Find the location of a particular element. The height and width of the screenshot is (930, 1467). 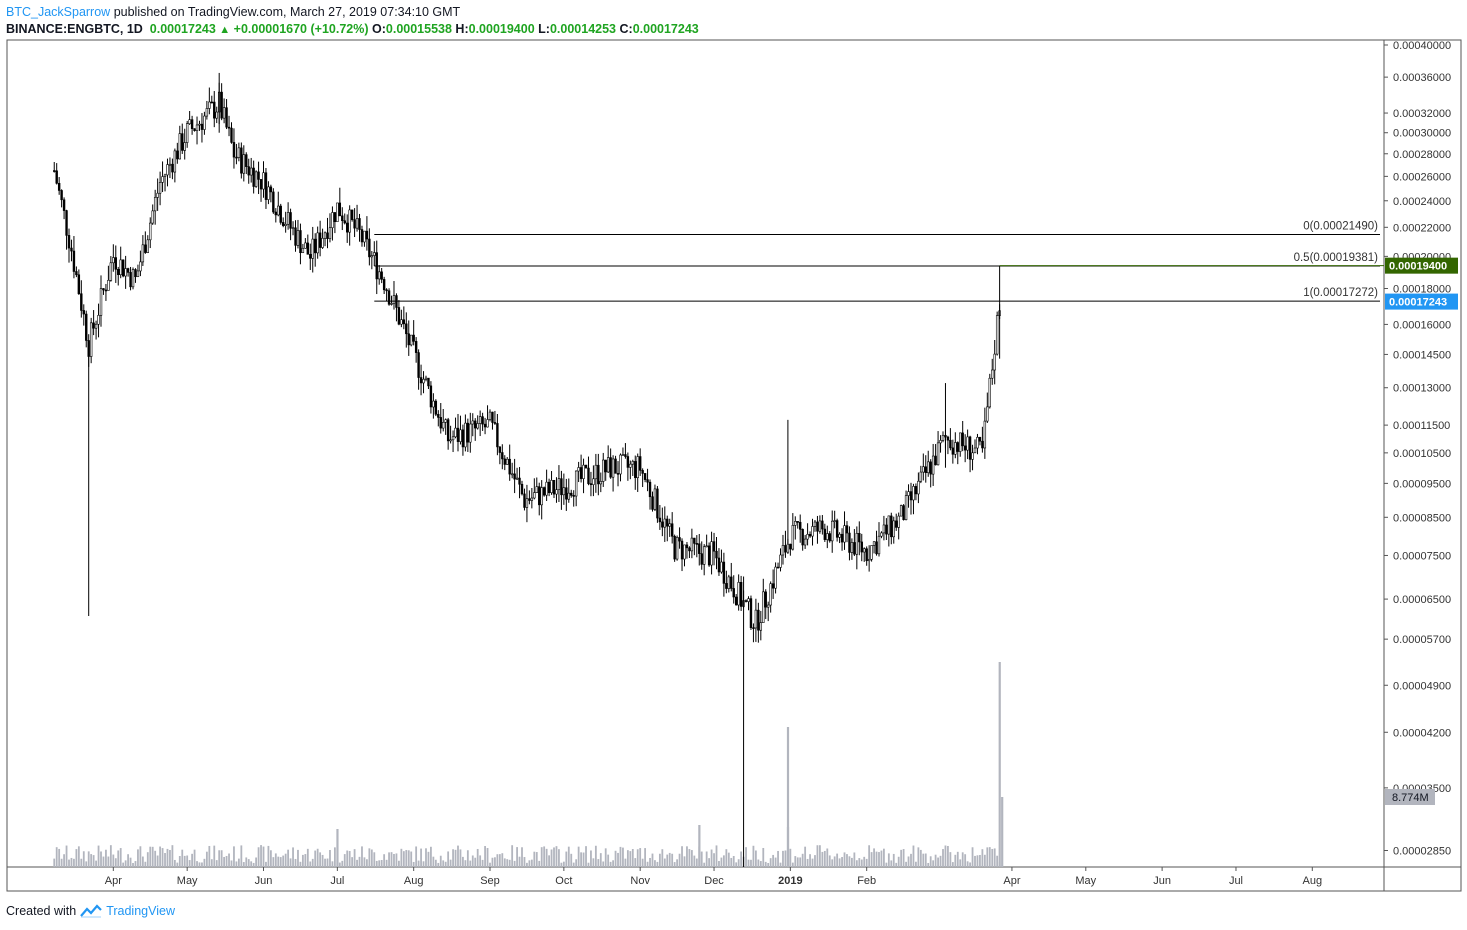

y-tick-label: 0.00005700 is located at coordinates (1422, 640).